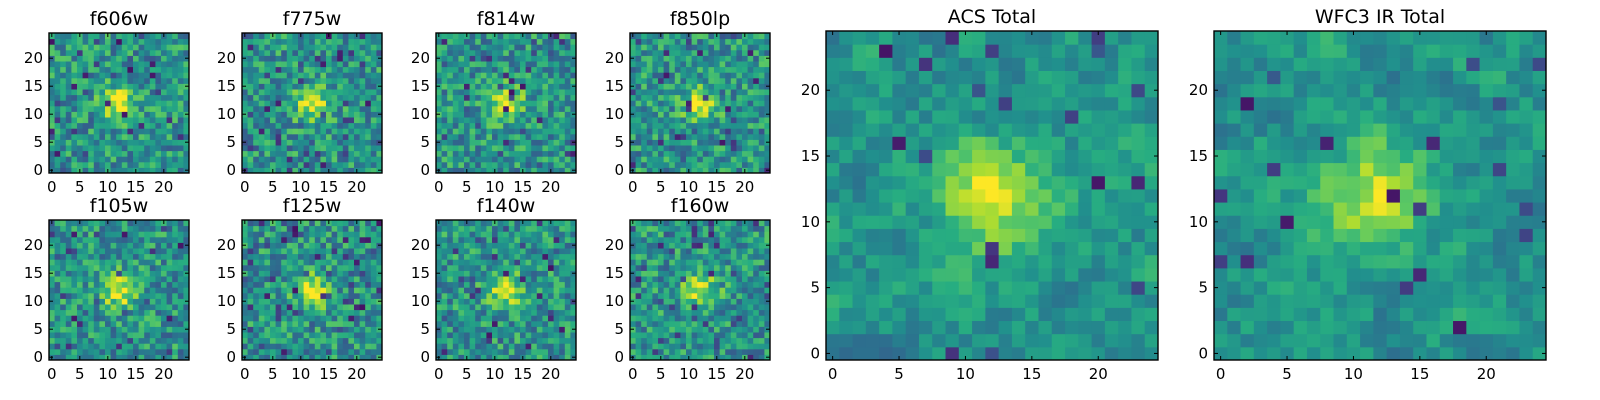 The image size is (1600, 400). What do you see at coordinates (231, 357) in the screenshot?
I see `y-tick-label: 0` at bounding box center [231, 357].